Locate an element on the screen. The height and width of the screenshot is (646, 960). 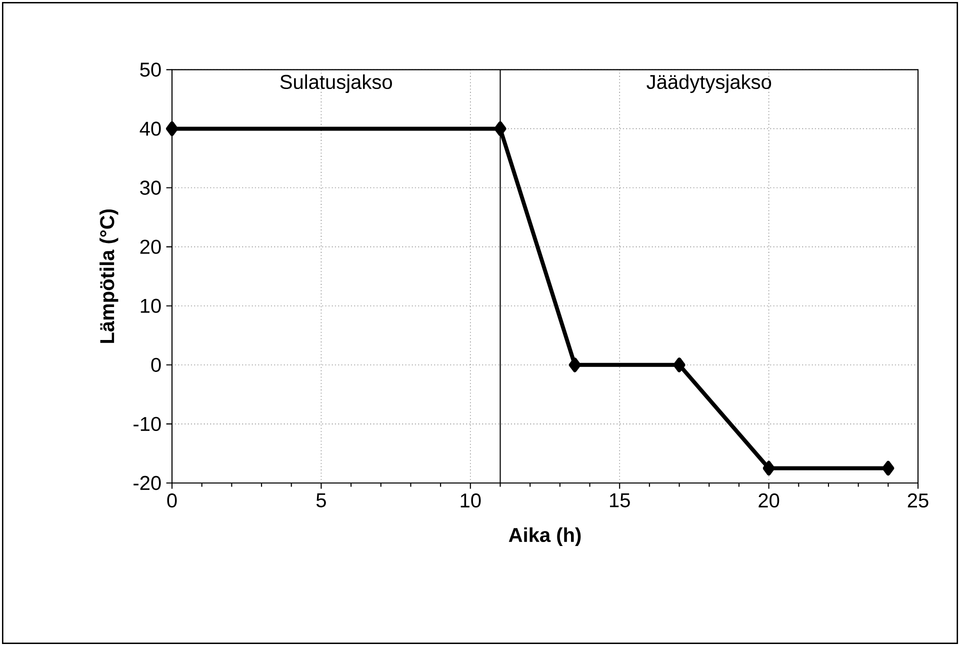
y-tick-label: -10 is located at coordinates (147, 424).